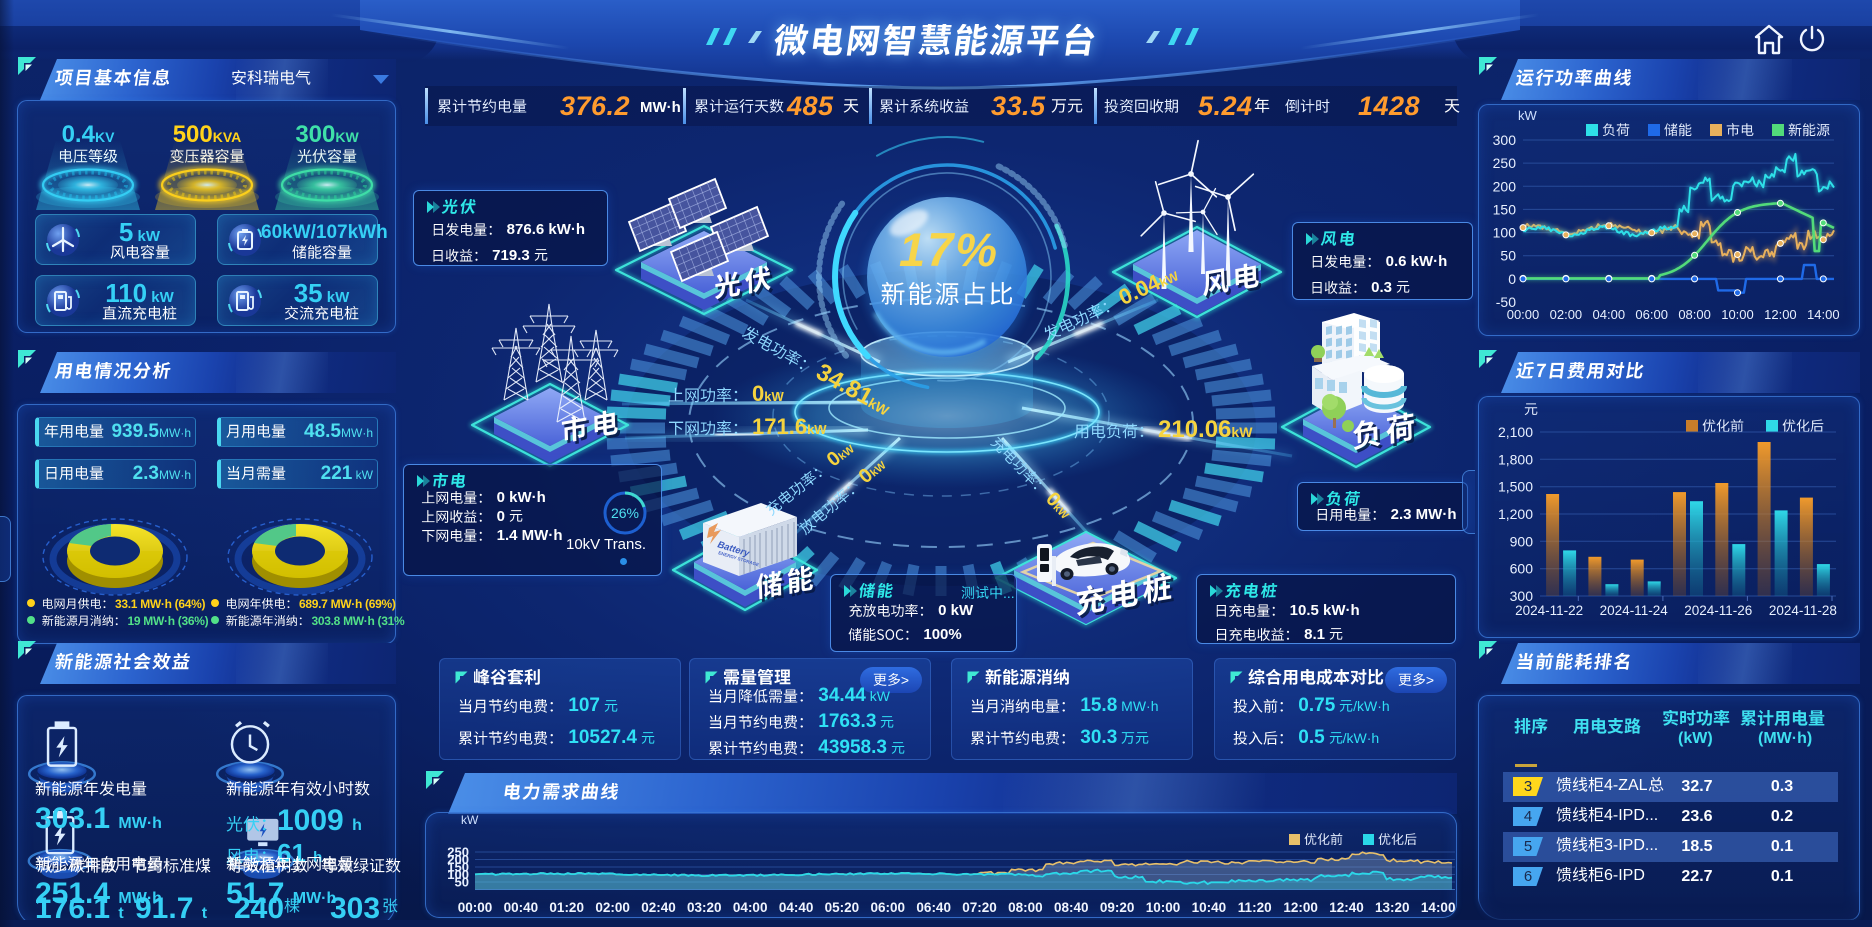 The width and height of the screenshot is (1872, 927). I want to click on svg-text: 26%, so click(625, 513).